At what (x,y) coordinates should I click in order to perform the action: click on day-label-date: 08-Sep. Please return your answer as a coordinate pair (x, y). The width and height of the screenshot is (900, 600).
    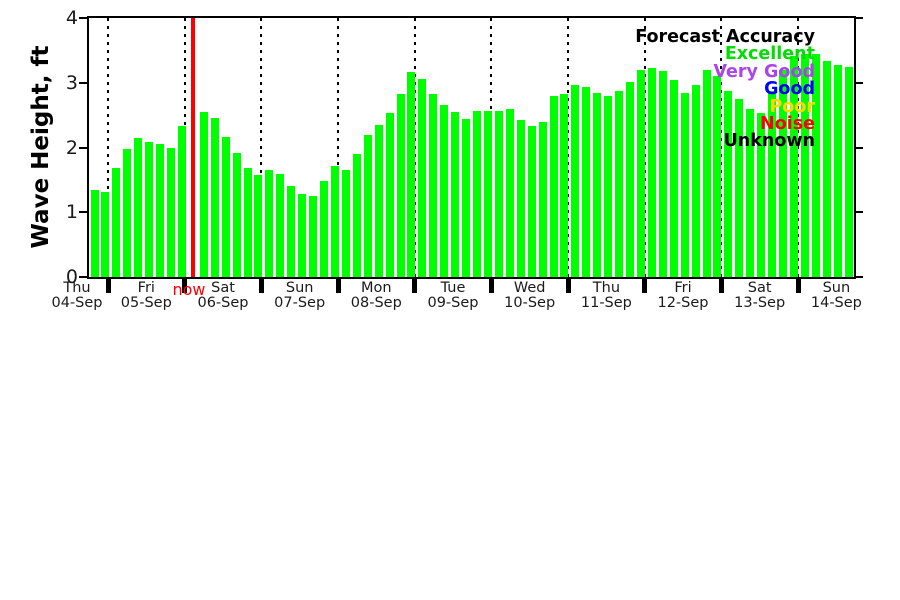
    Looking at the image, I should click on (376, 303).